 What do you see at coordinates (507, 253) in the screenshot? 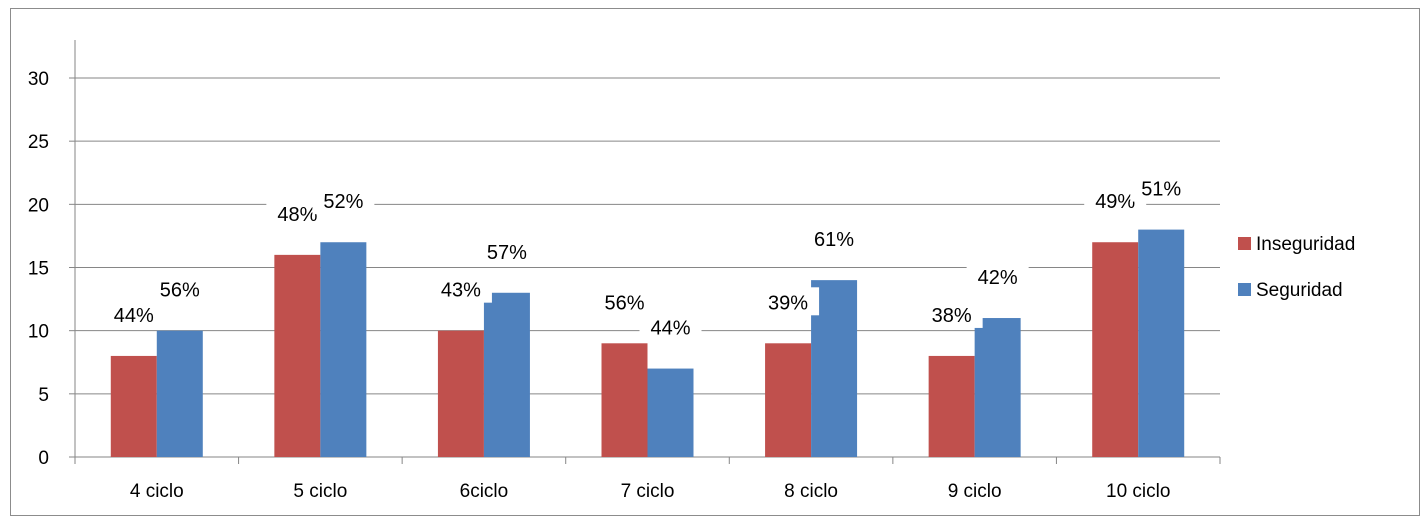
I see `data-label: 57%` at bounding box center [507, 253].